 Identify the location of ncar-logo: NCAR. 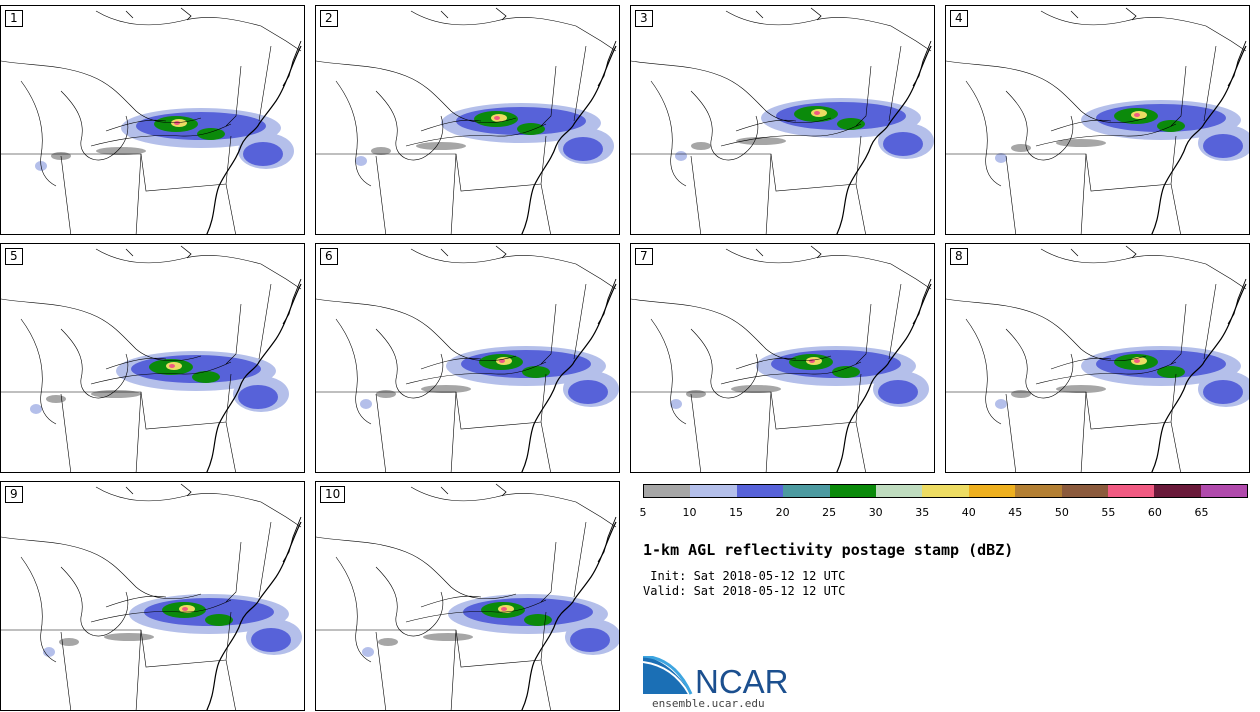
(716, 676).